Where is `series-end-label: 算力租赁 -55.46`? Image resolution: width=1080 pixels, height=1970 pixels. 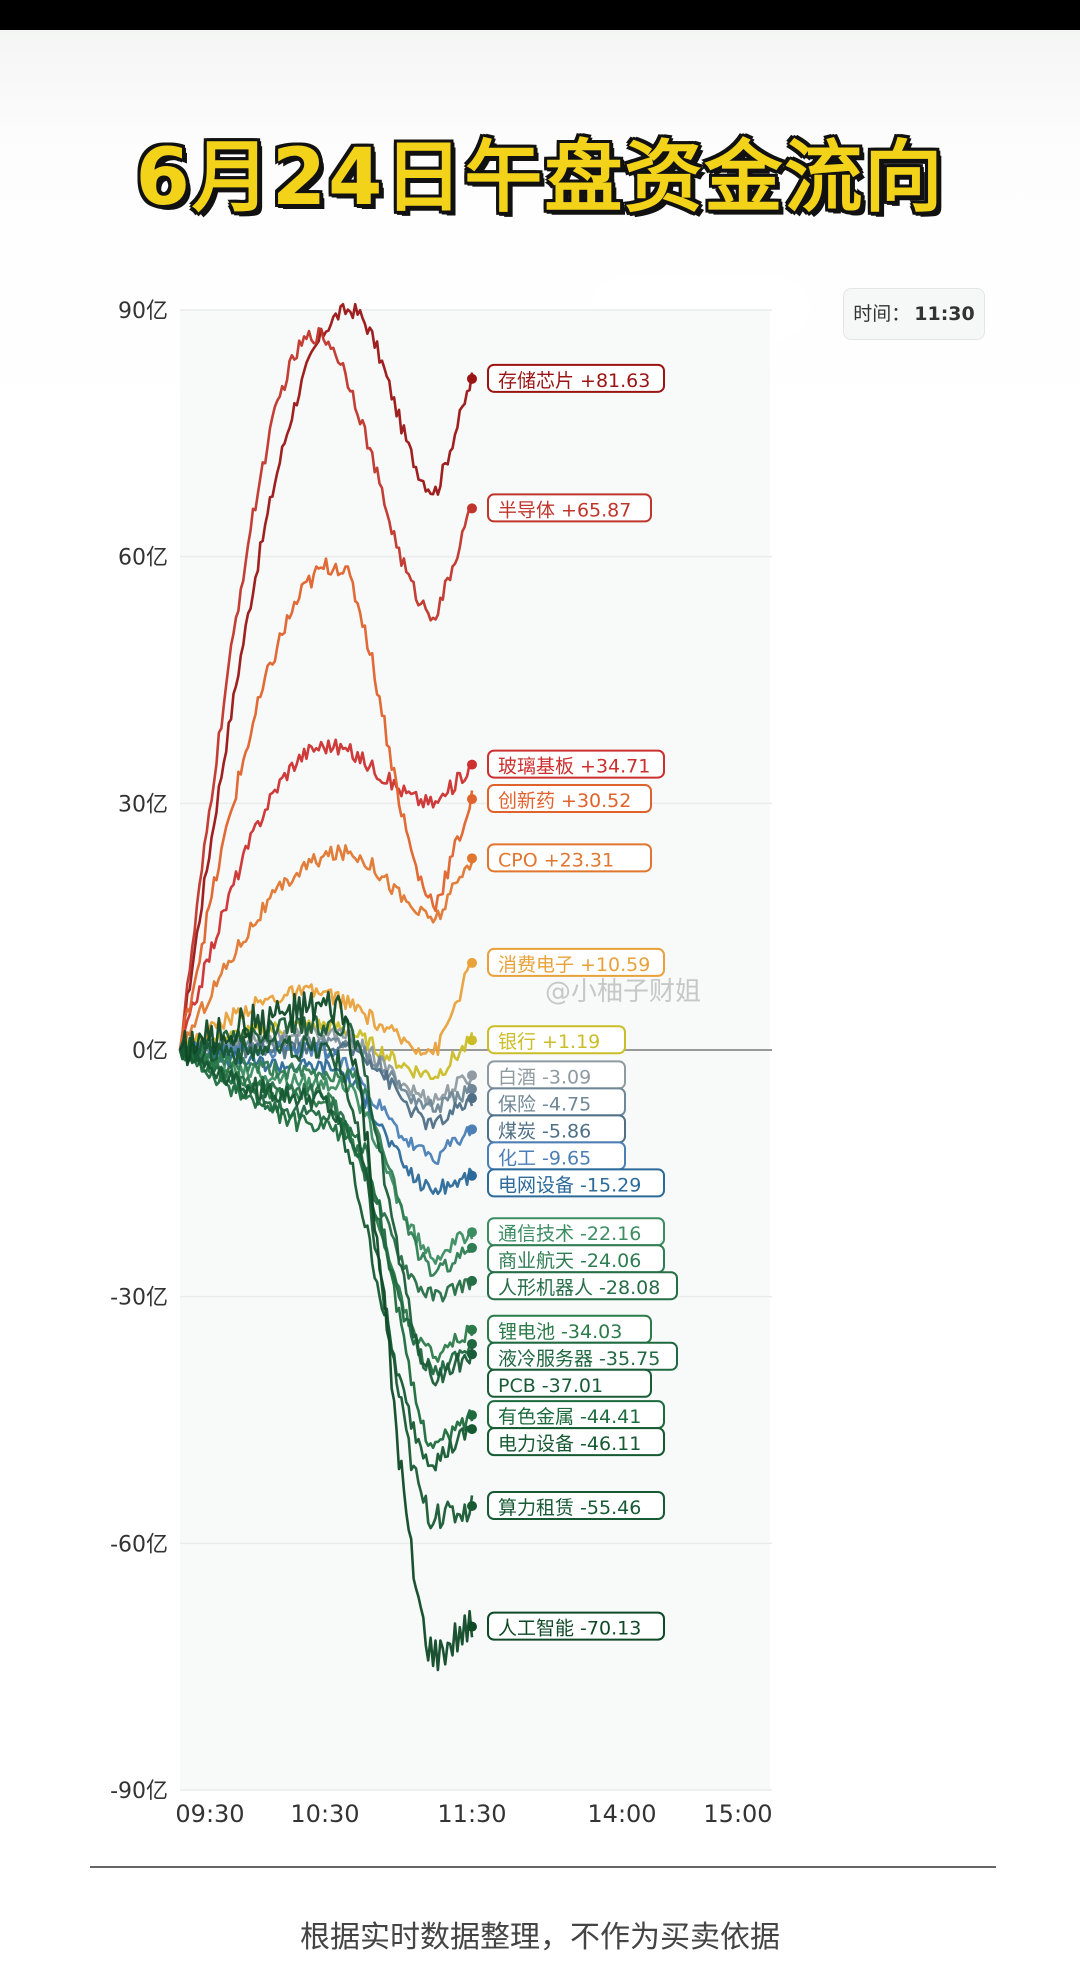
series-end-label: 算力租赁 -55.46 is located at coordinates (569, 1508).